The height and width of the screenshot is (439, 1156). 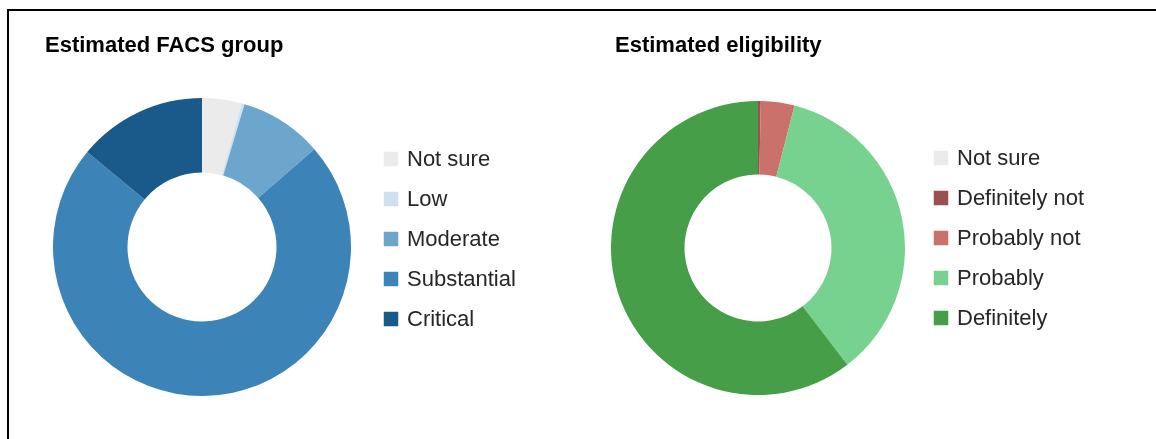 I want to click on legend-label: Probably not, so click(x=1019, y=237).